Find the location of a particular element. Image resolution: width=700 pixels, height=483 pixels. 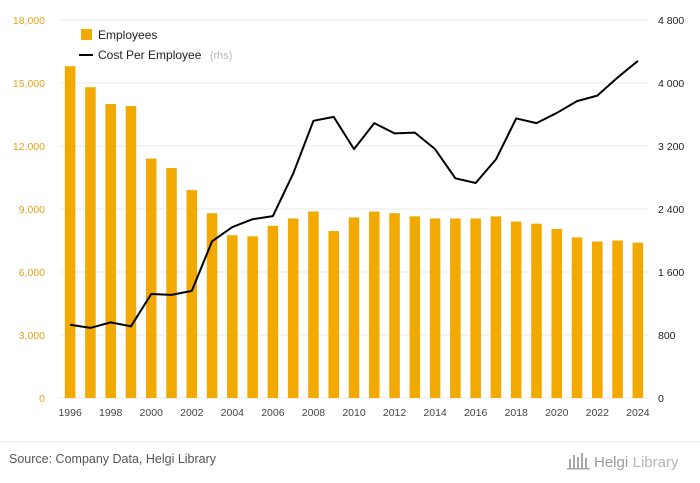

right-axis-ticks: 0 800 1 600 2 400 3 200 4 000 4 800 is located at coordinates (671, 210).